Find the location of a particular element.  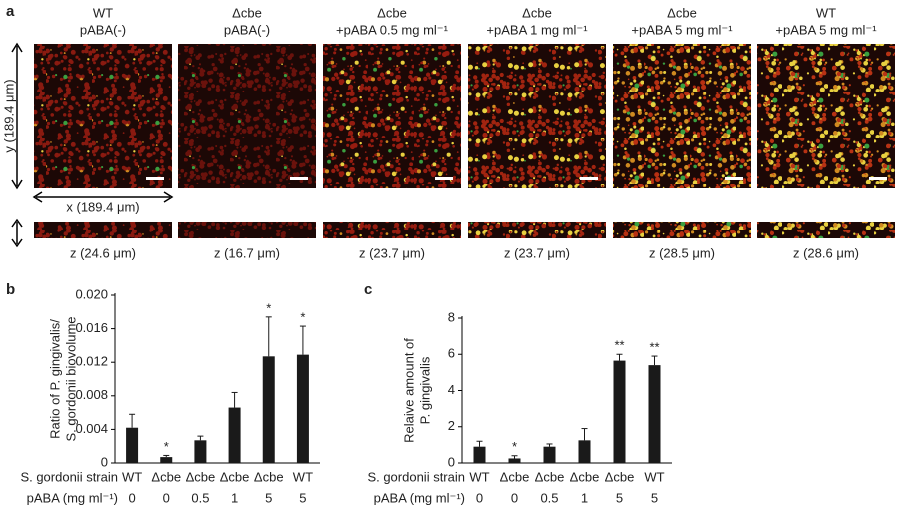

y-axis-label: Ratio of P. gingivalis/ is located at coordinates (54, 379).